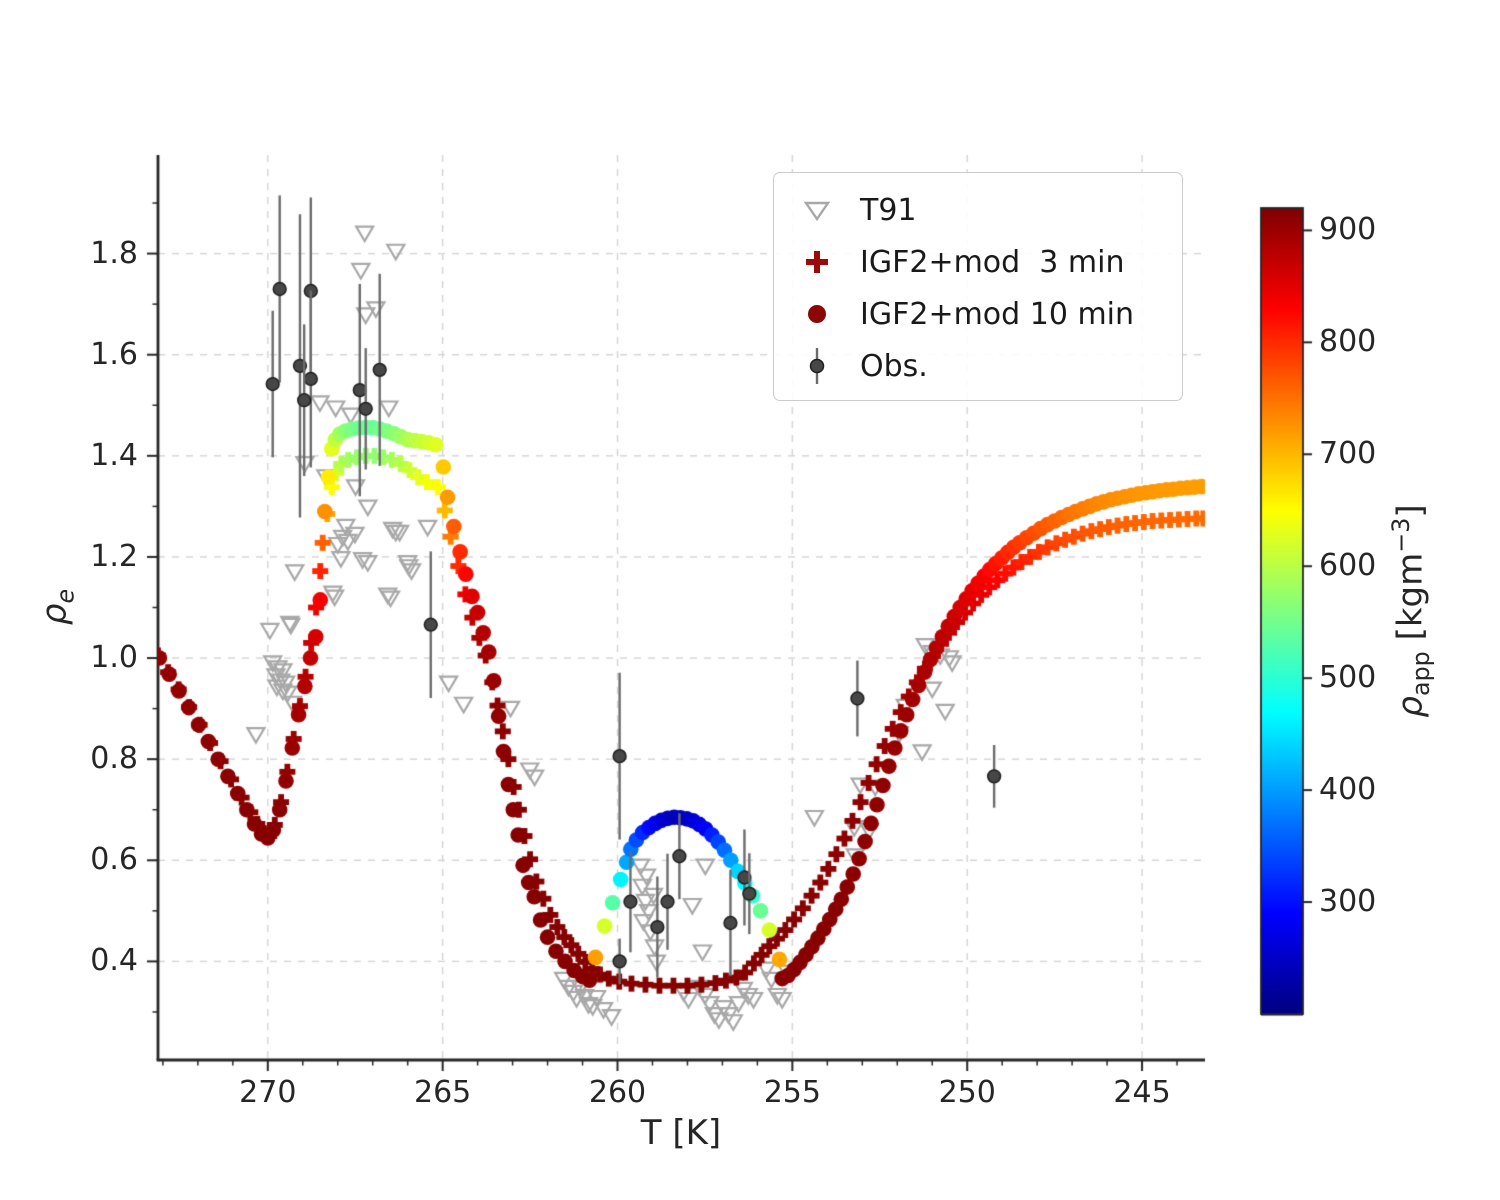 The height and width of the screenshot is (1200, 1500). What do you see at coordinates (1348, 566) in the screenshot?
I see `colorbar-tick-label: 600` at bounding box center [1348, 566].